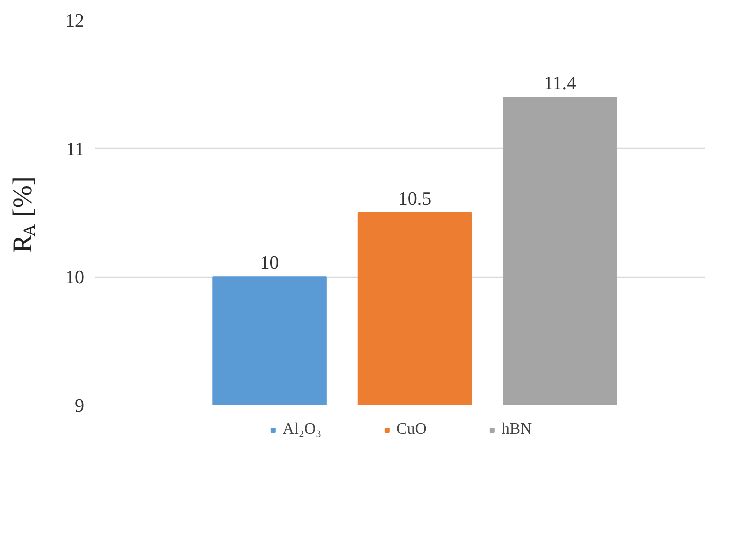 The width and height of the screenshot is (739, 537). What do you see at coordinates (270, 263) in the screenshot?
I see `data-label: 10` at bounding box center [270, 263].